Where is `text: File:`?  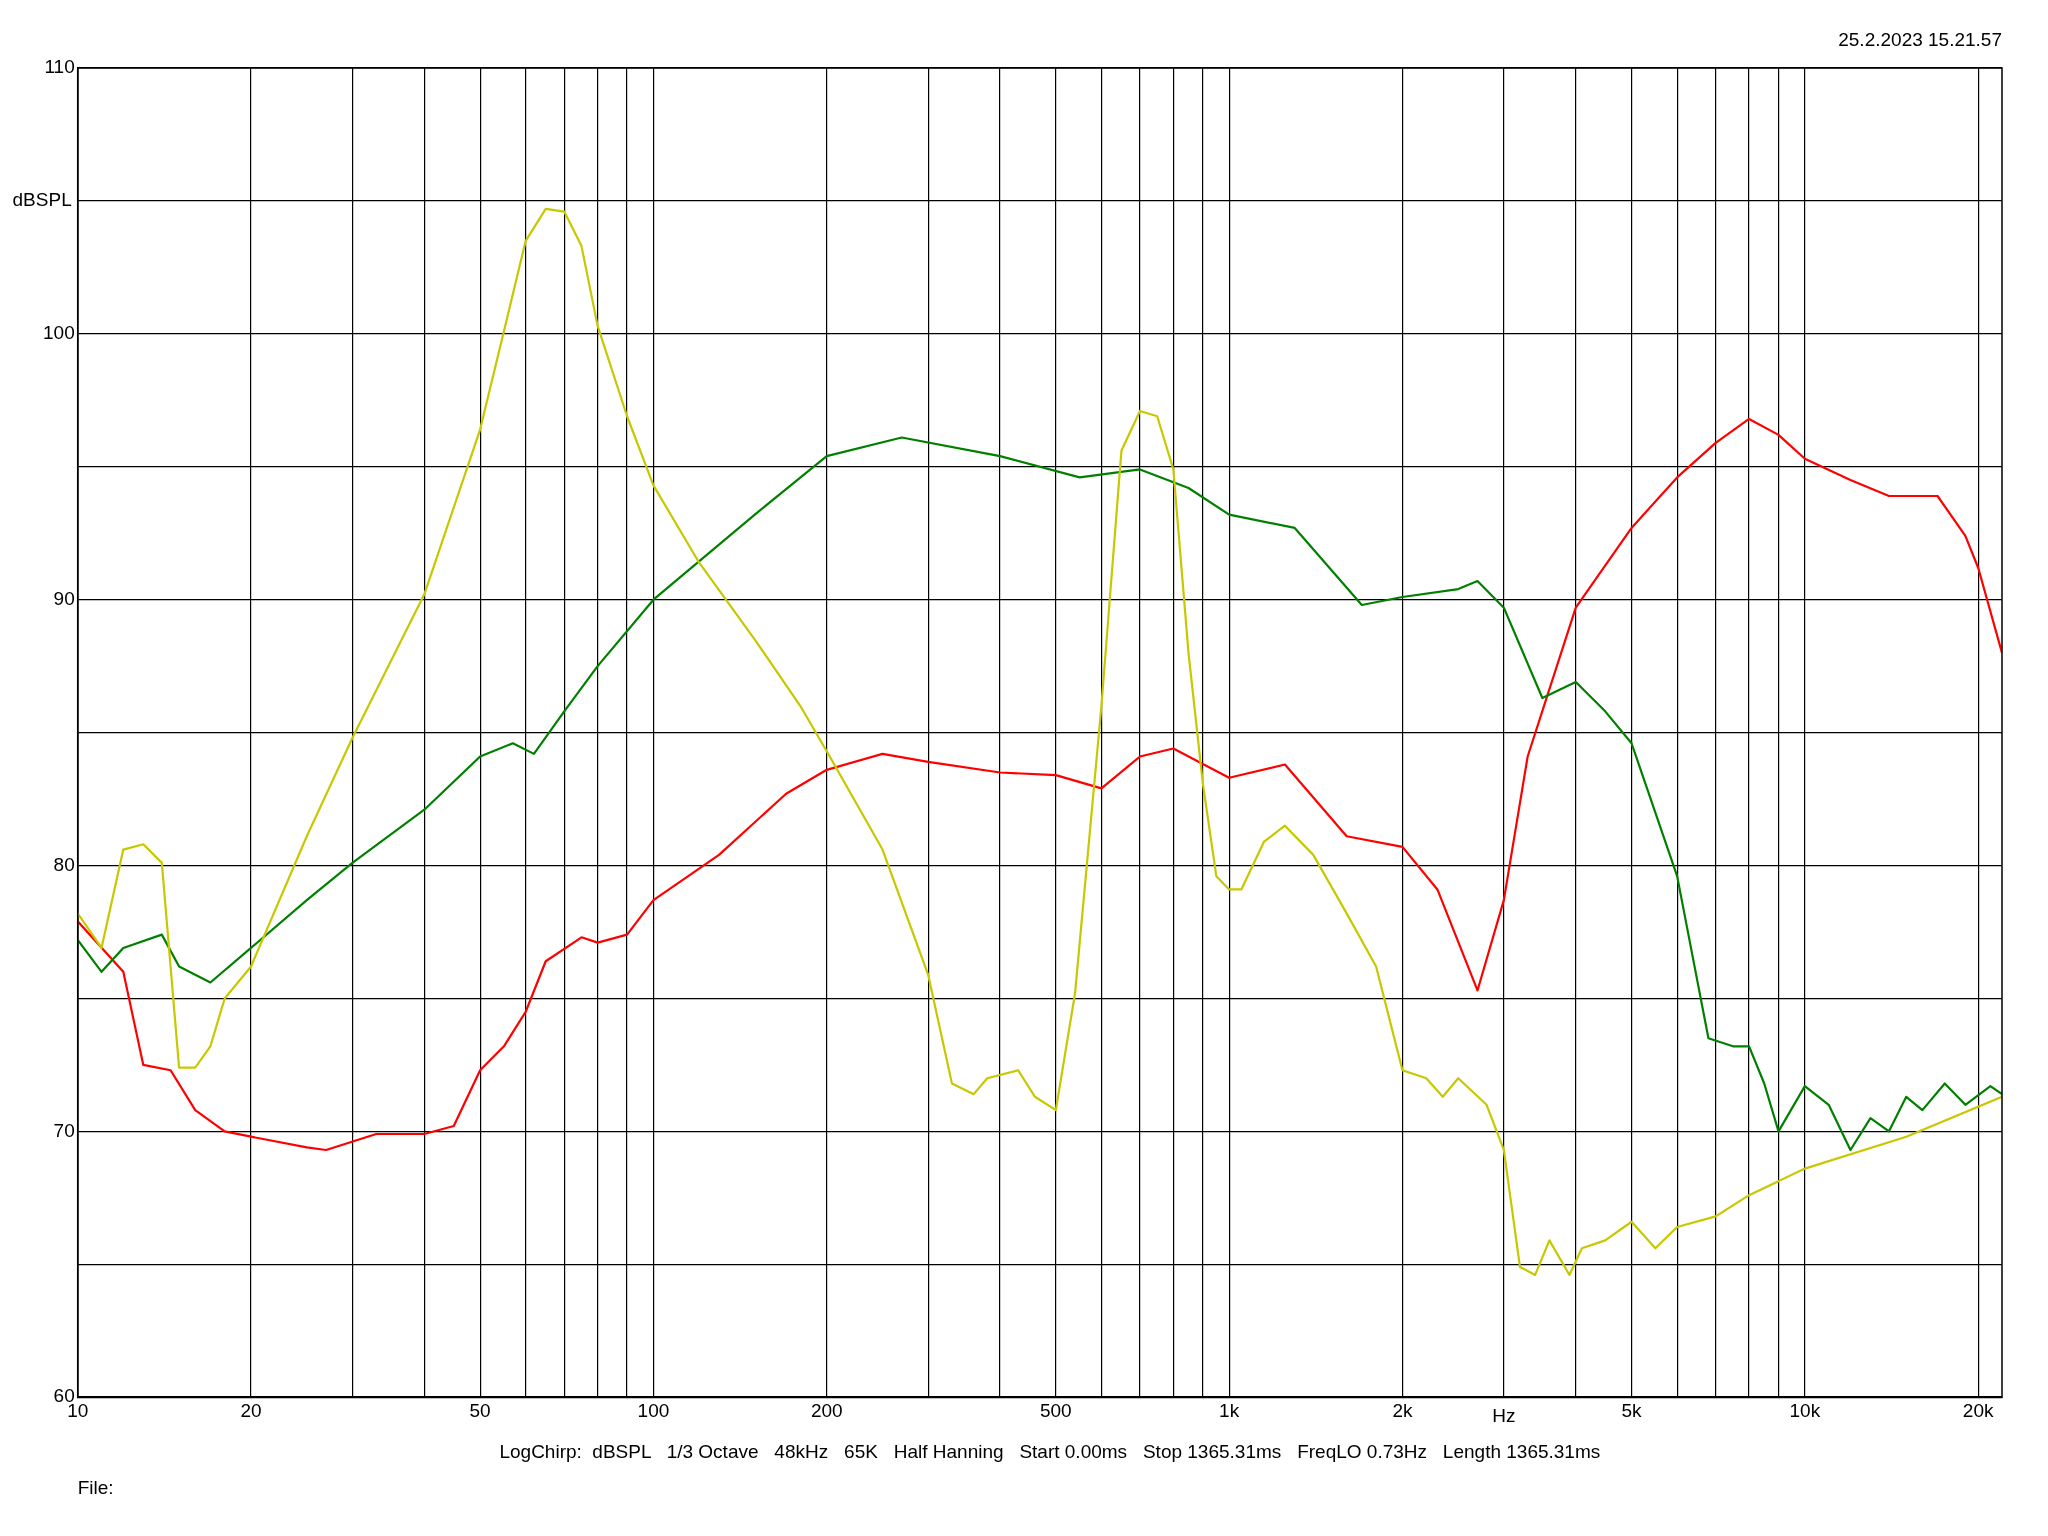 text: File: is located at coordinates (95, 1487).